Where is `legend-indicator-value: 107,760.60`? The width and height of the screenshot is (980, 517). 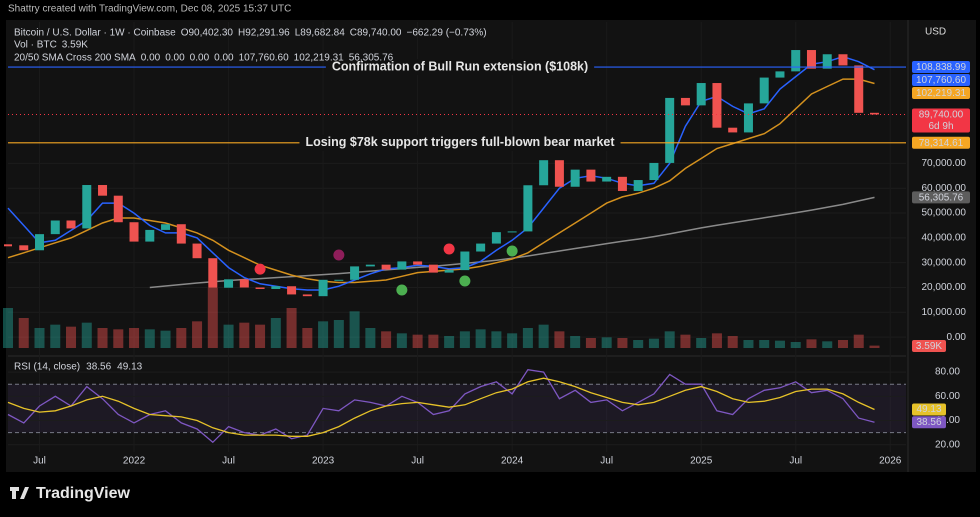
legend-indicator-value: 107,760.60 is located at coordinates (264, 58).